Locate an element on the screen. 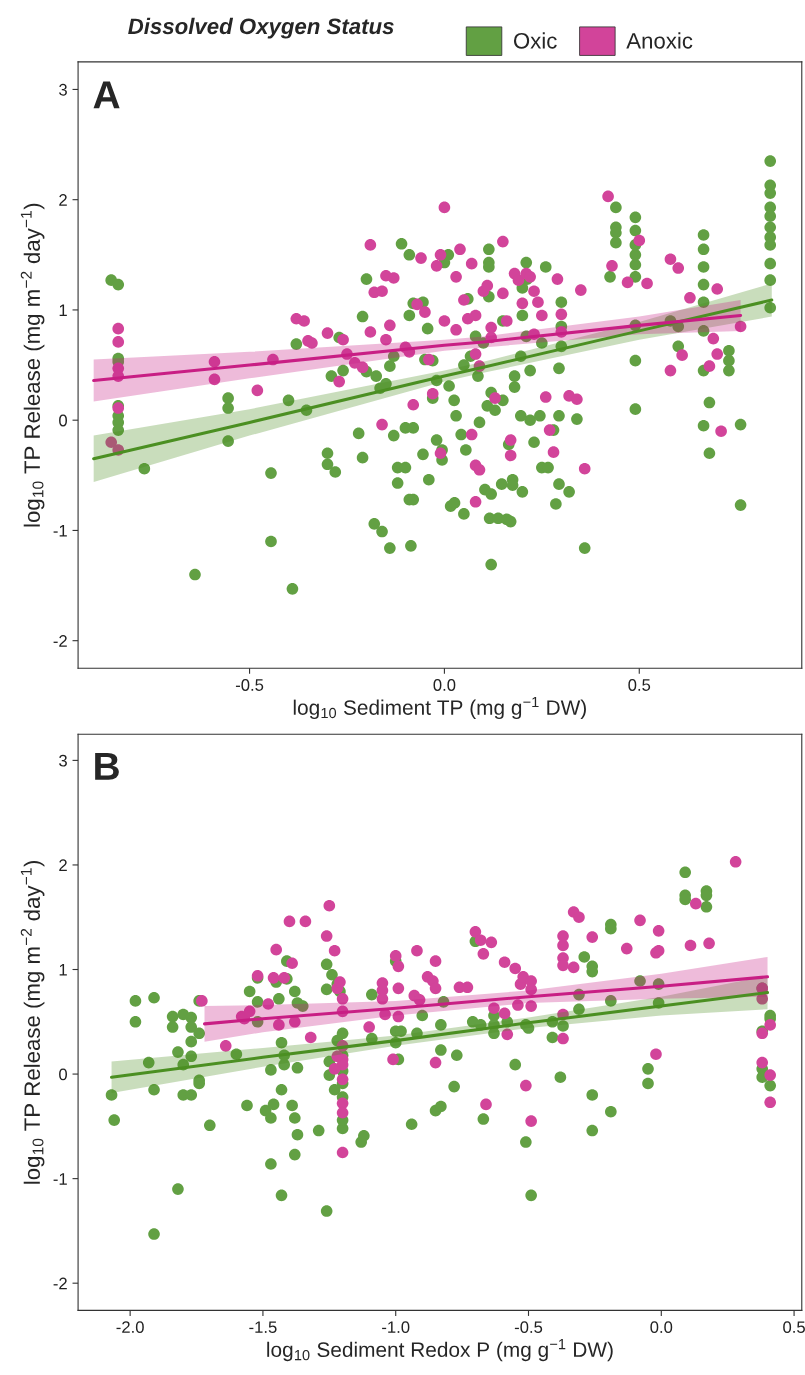  x-tick-label: -2.0 is located at coordinates (130, 1327).